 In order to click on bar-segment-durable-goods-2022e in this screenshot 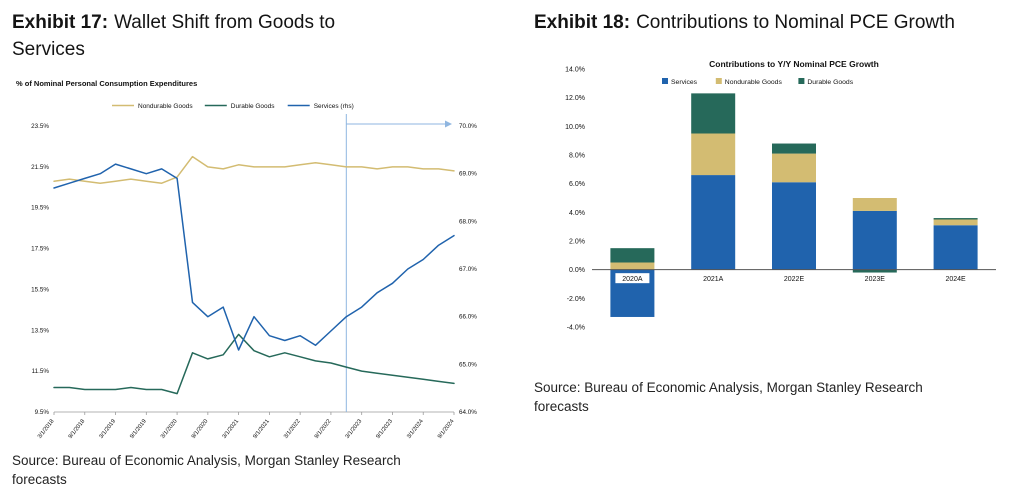, I will do `click(794, 148)`.